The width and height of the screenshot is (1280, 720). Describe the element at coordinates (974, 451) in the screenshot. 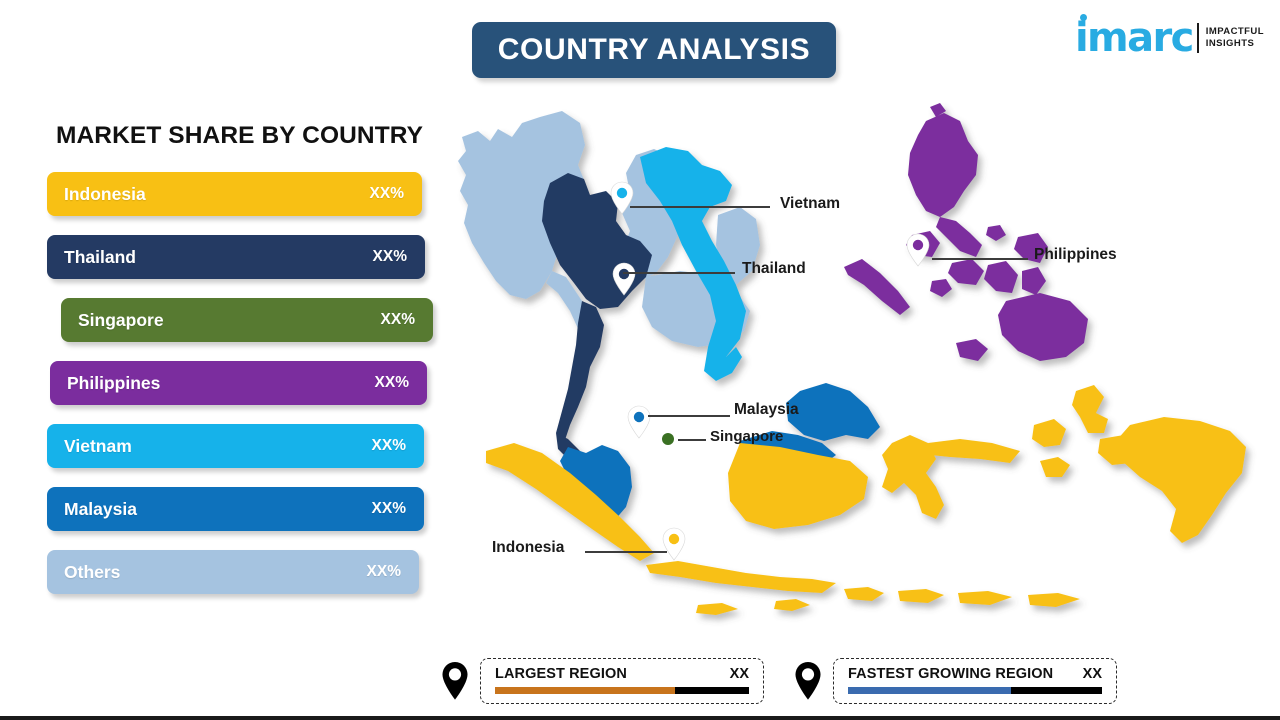

I see `map-region-indonesia-sulawesi-arm` at that location.